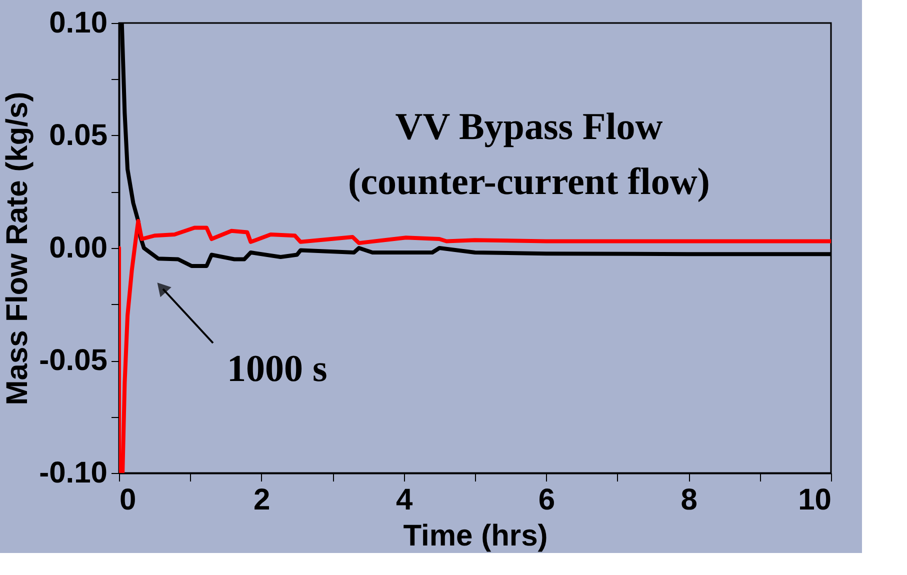 Image resolution: width=907 pixels, height=575 pixels. Describe the element at coordinates (73, 473) in the screenshot. I see `y-tick-label: -0.10` at that location.